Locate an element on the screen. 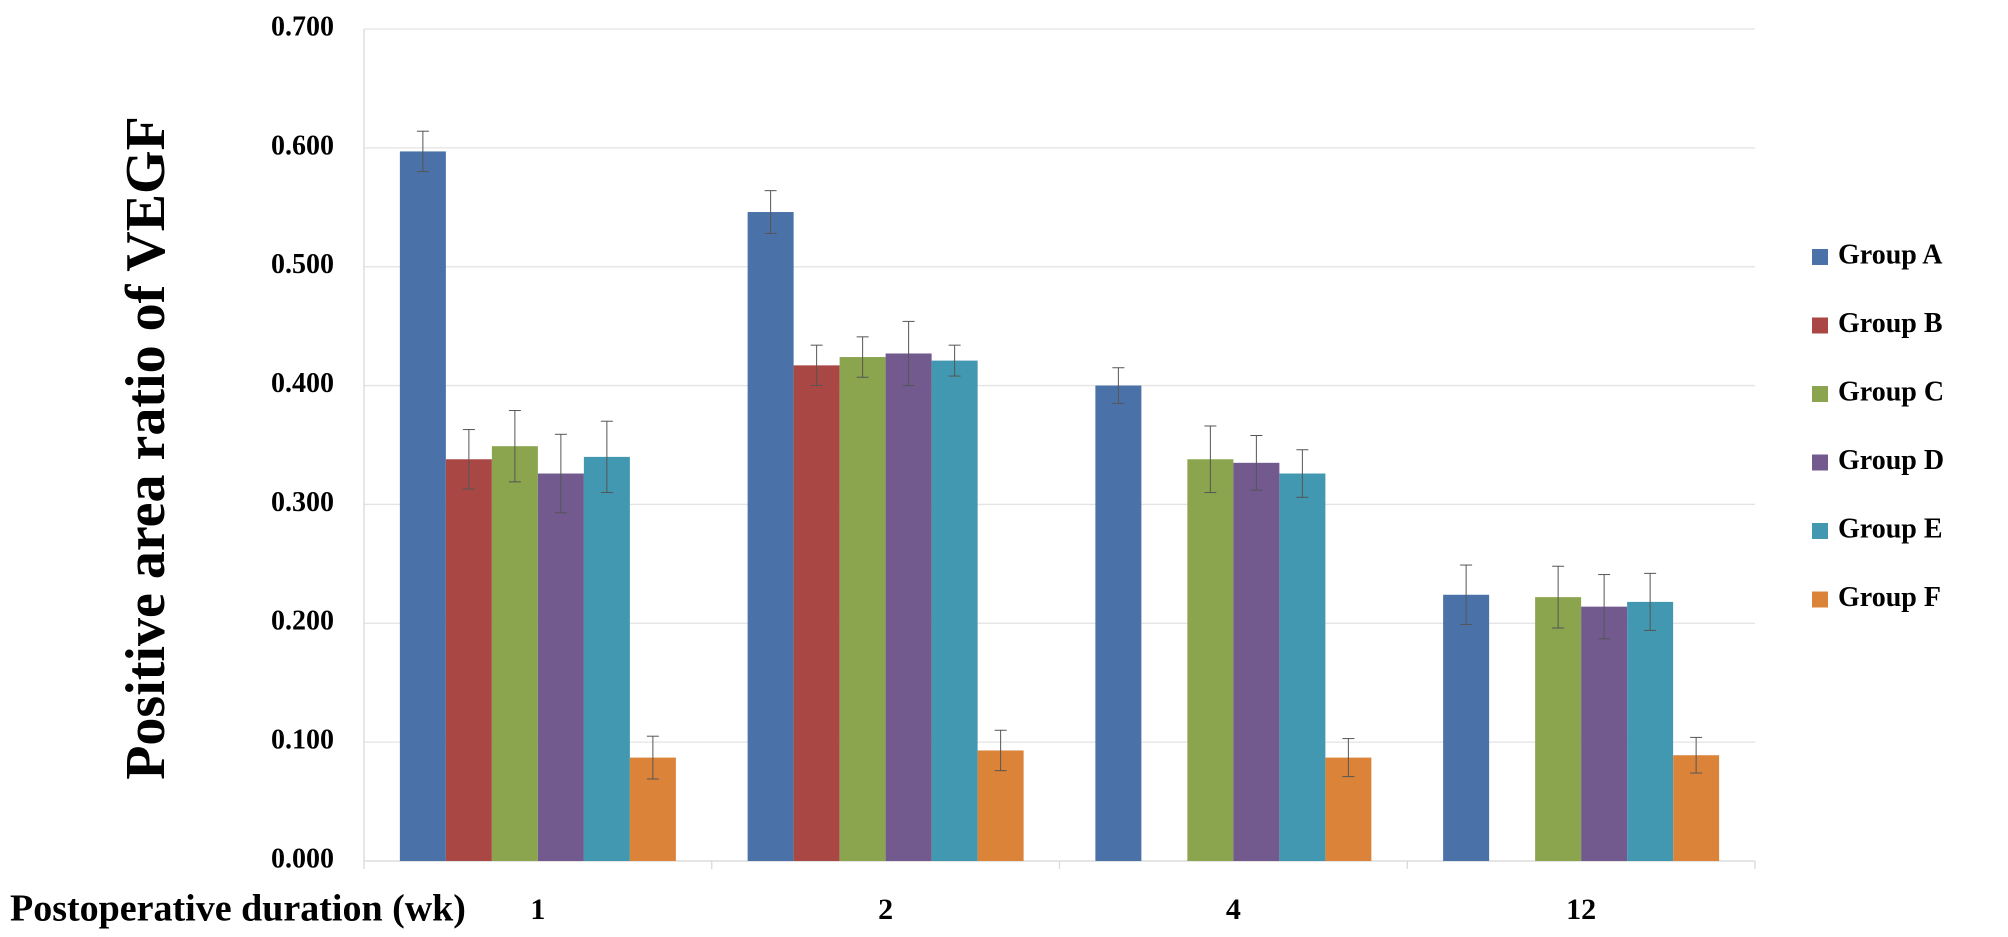 Image resolution: width=2008 pixels, height=937 pixels. legend-label: Group F is located at coordinates (1889, 597).